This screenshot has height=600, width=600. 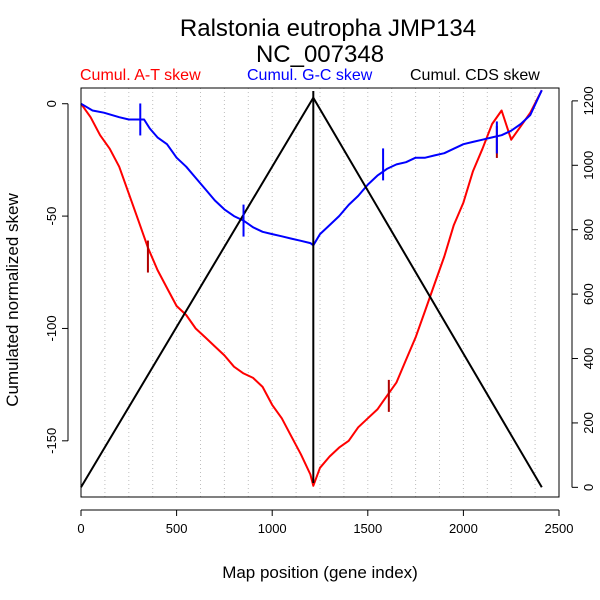 I want to click on y-left-tick-label: 0, so click(x=51, y=103).